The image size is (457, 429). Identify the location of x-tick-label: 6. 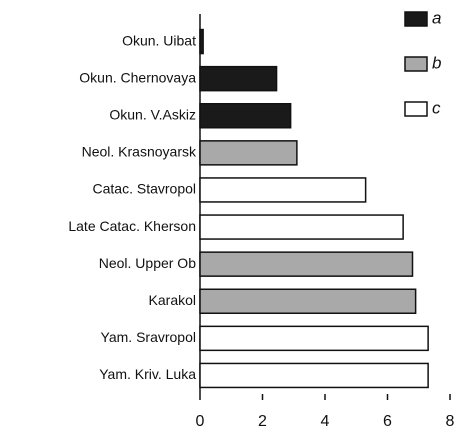
(387, 421).